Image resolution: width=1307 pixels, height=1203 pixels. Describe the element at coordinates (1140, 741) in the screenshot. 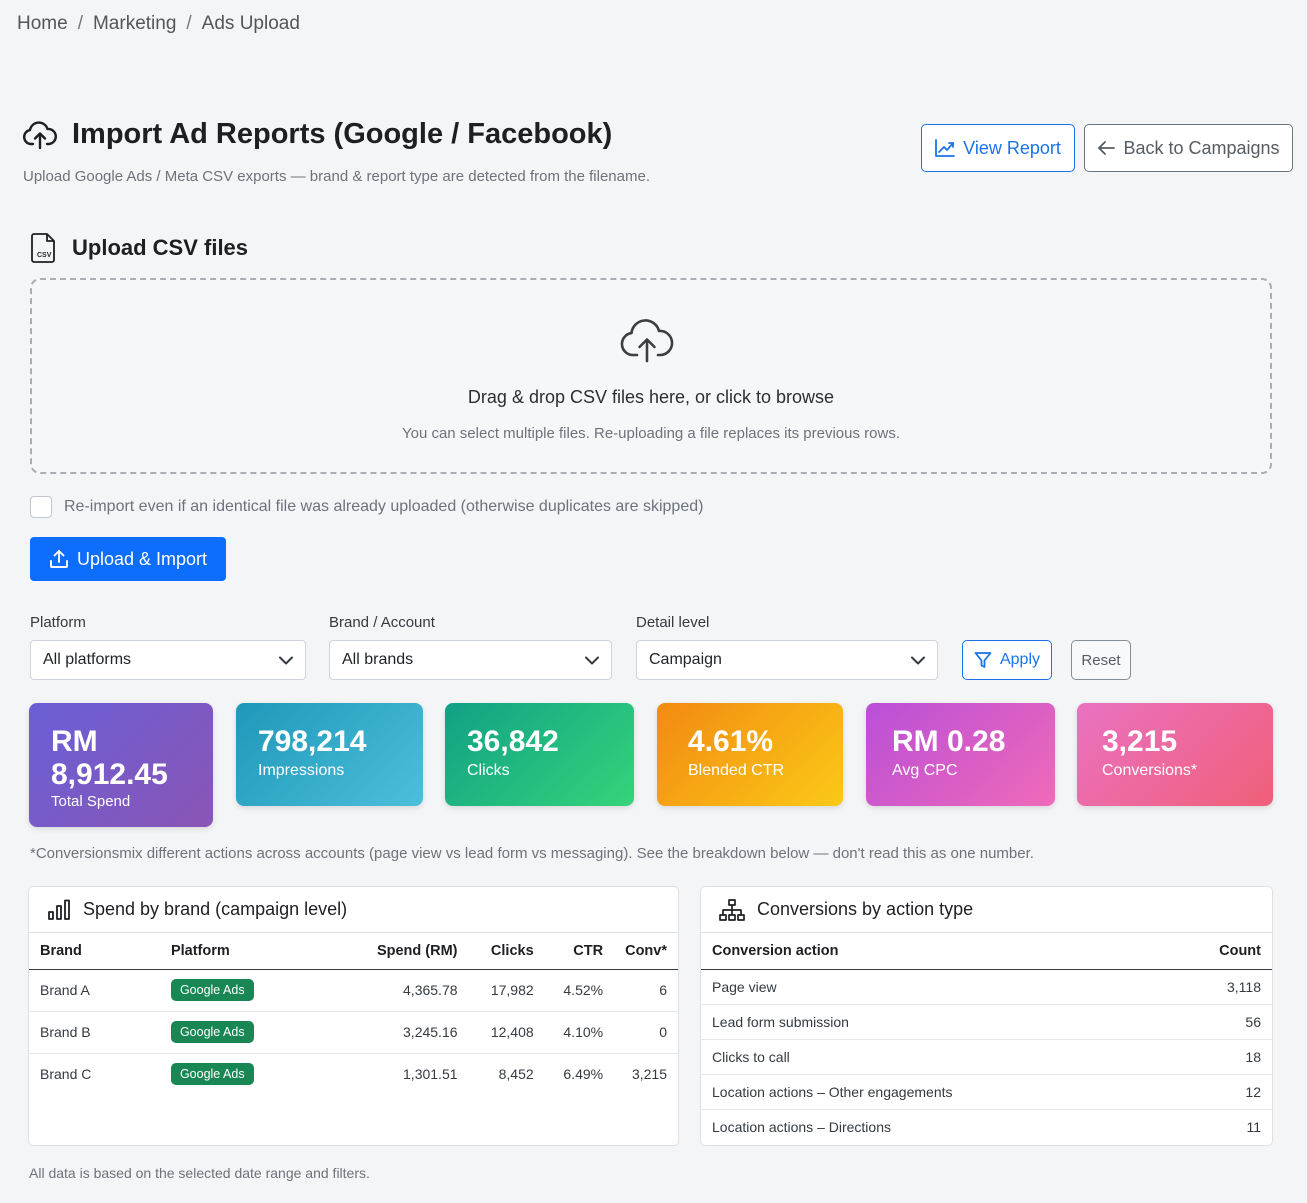

I see `kpi-value: 3,215` at that location.